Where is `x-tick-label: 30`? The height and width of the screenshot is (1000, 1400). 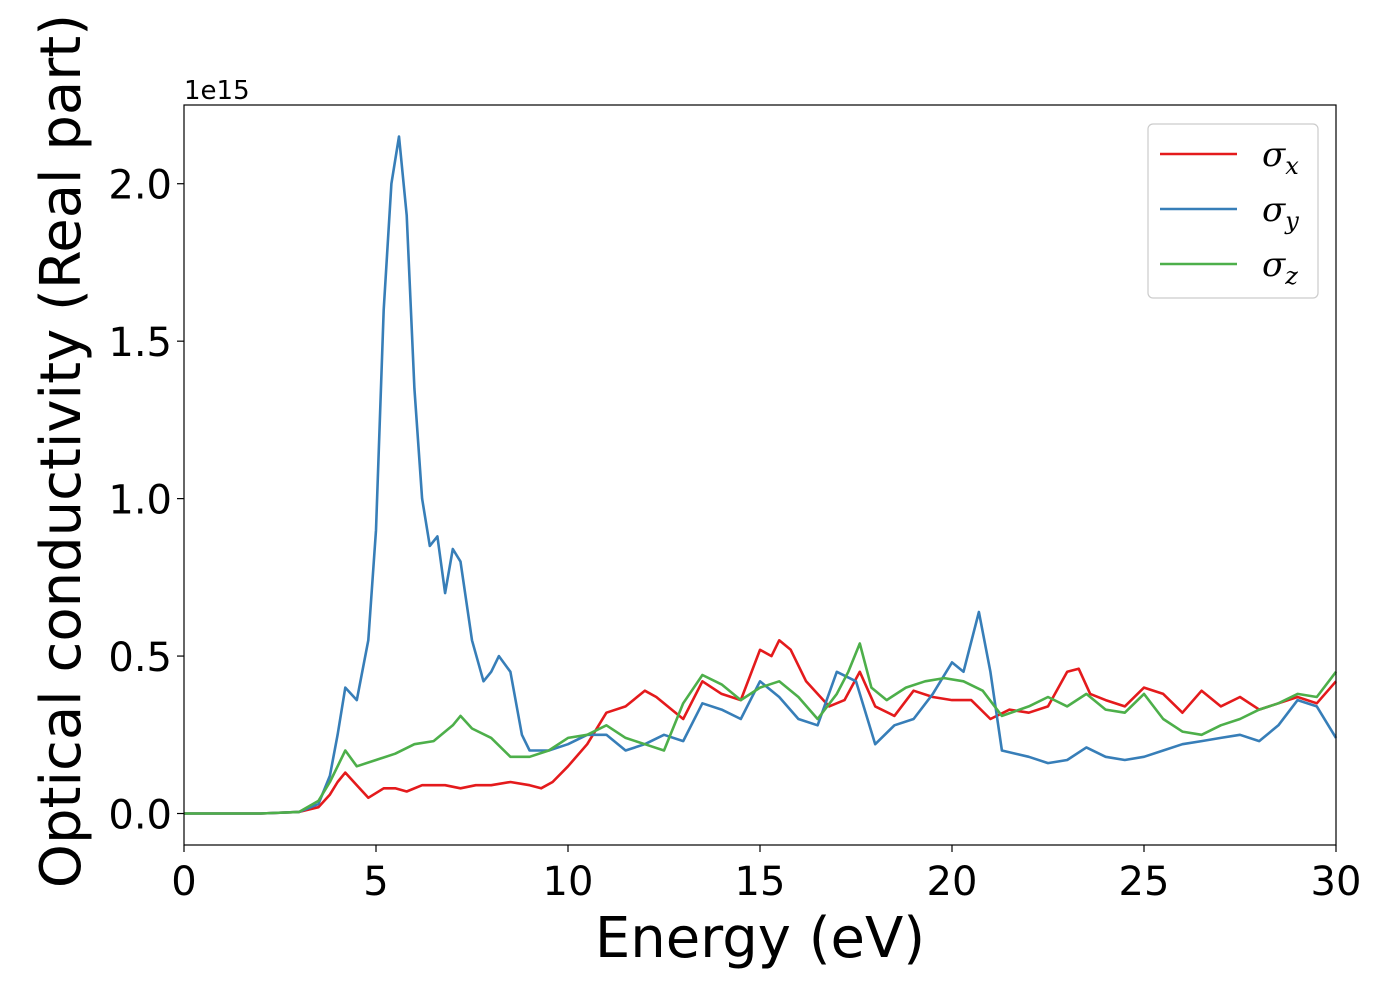
x-tick-label: 30 is located at coordinates (1336, 882).